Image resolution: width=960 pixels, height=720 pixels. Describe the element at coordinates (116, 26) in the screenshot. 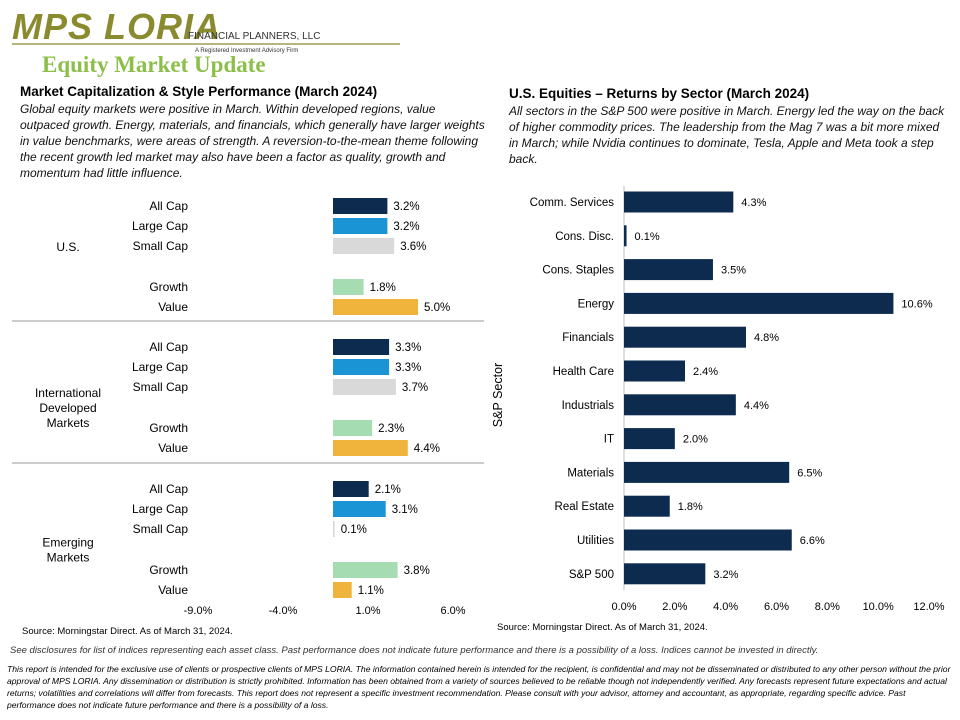

I see `logo-wordmark: MPS LORIA` at that location.